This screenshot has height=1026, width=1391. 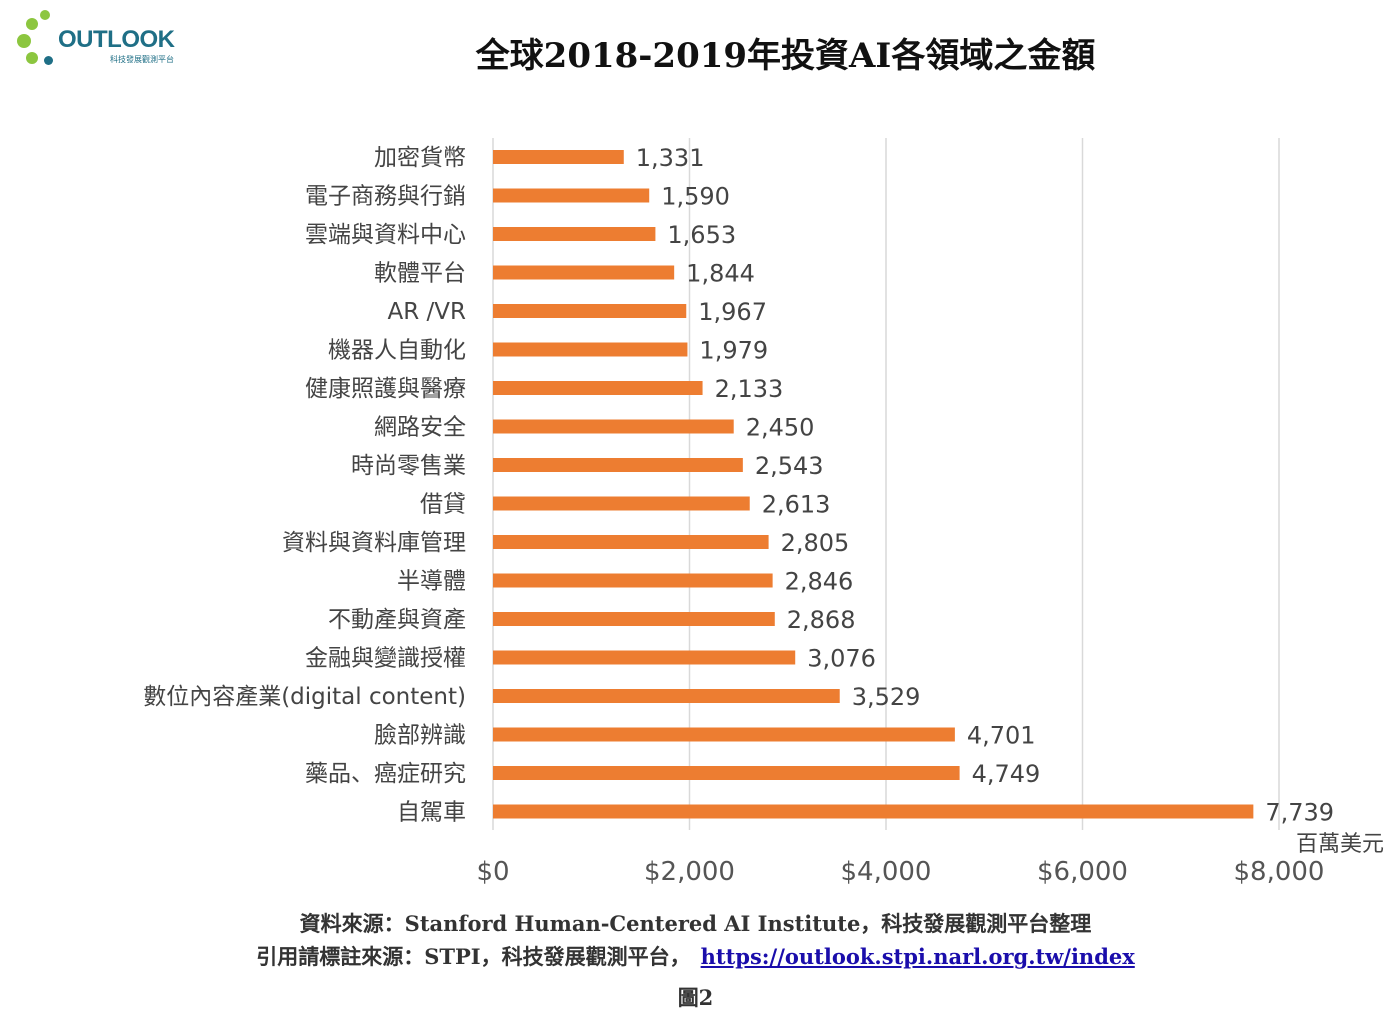 I want to click on unit-label: 百萬美元, so click(x=1340, y=844).